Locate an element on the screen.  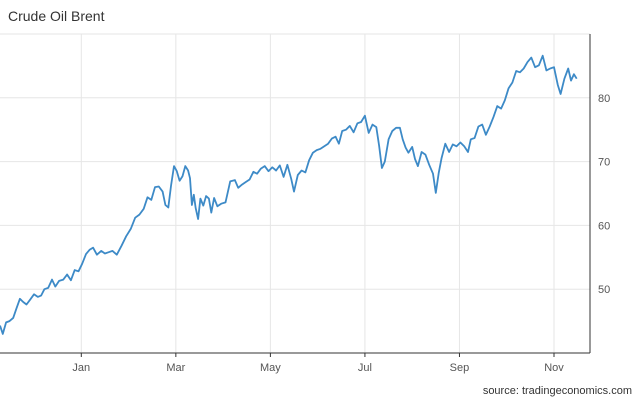
chart-title: Crude Oil Brent is located at coordinates (56, 16).